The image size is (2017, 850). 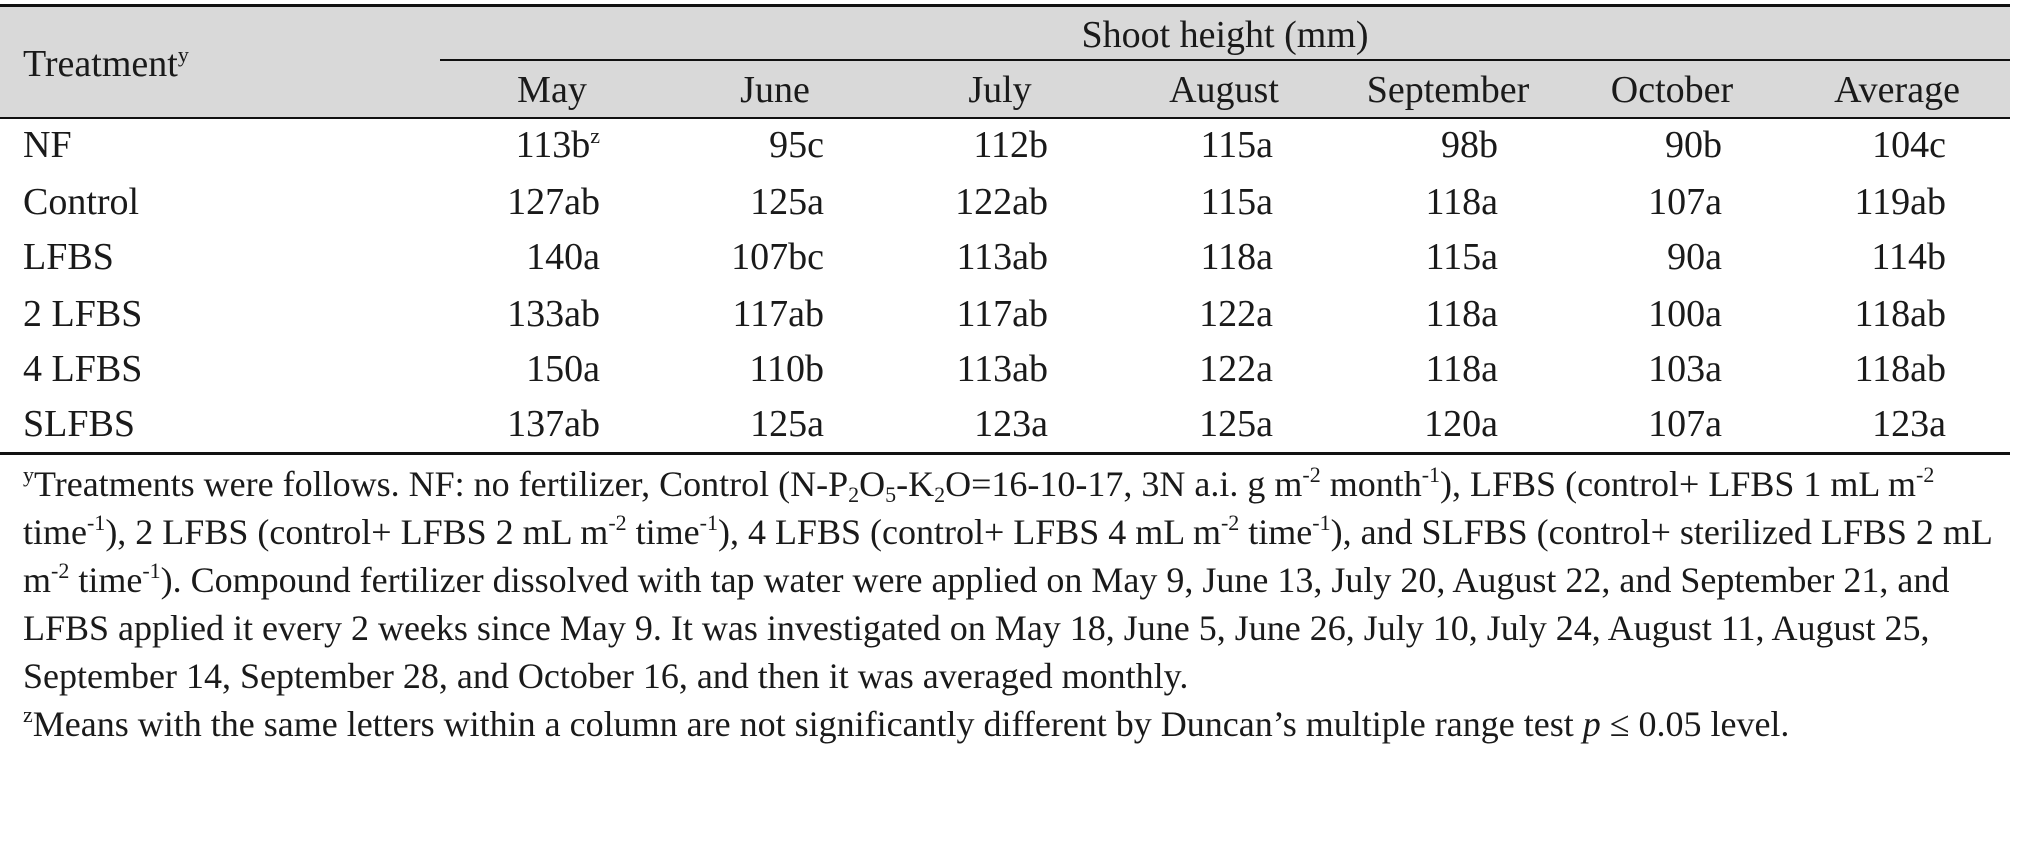 I want to click on cell: 95c, so click(x=796, y=145).